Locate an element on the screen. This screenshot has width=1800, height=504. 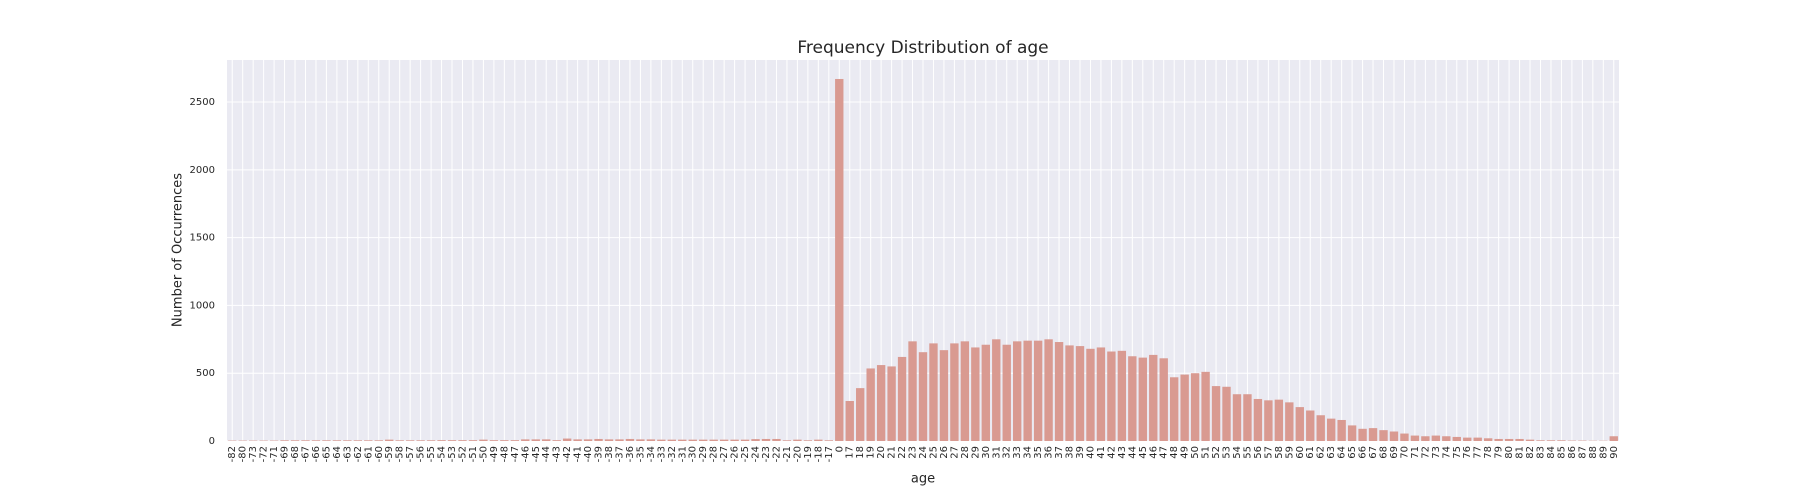
x-tick-label: -50 is located at coordinates (483, 454).